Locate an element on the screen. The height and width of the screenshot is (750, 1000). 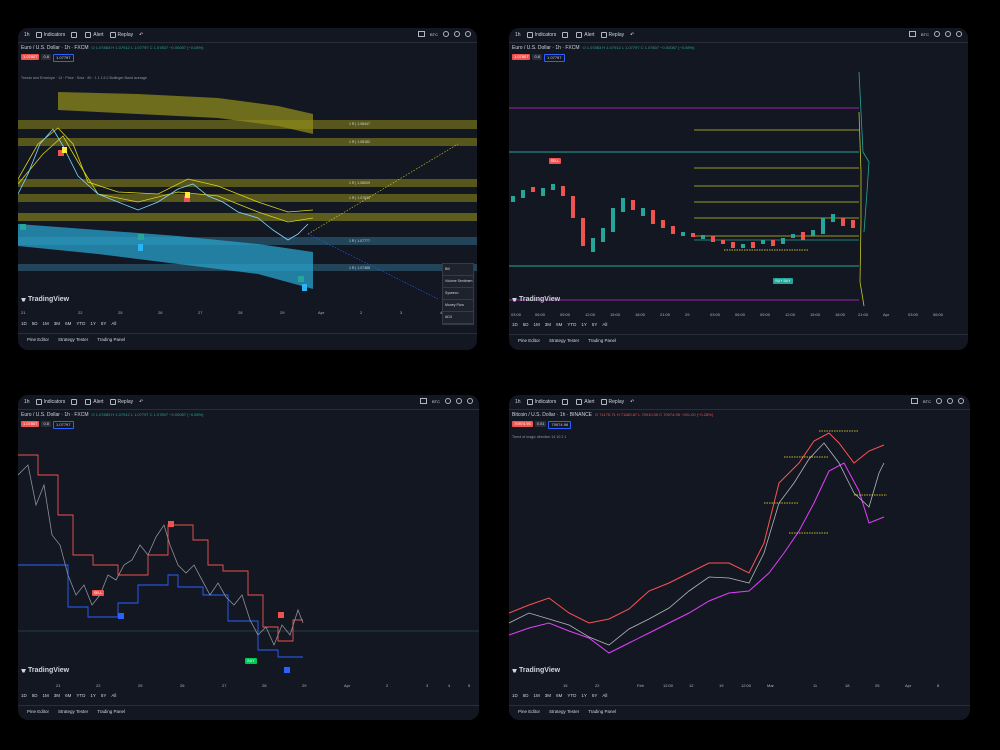
time-axis: 21 22 25 26 27 28 29 Apr 2 3 4 5 is located at coordinates (263, 685).